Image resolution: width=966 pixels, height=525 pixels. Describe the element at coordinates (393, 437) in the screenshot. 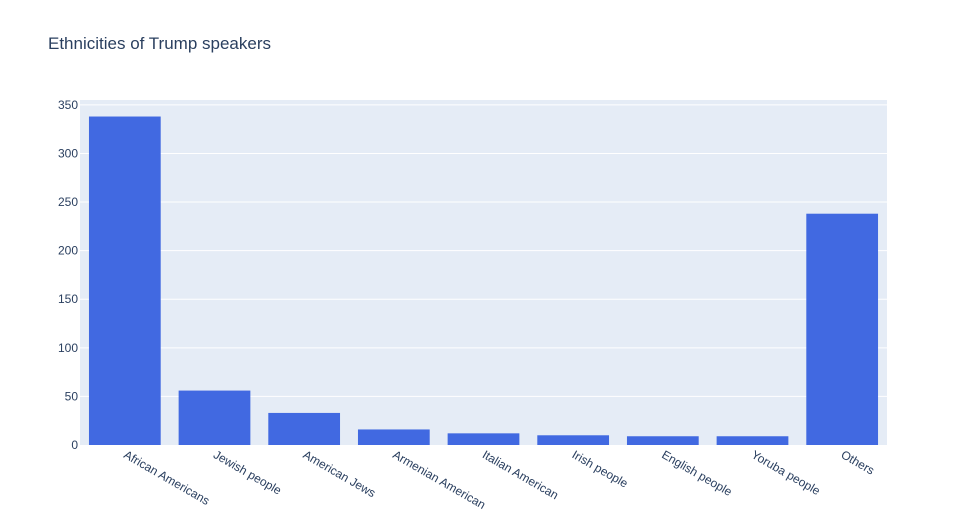

I see `bar-armenian-american` at that location.